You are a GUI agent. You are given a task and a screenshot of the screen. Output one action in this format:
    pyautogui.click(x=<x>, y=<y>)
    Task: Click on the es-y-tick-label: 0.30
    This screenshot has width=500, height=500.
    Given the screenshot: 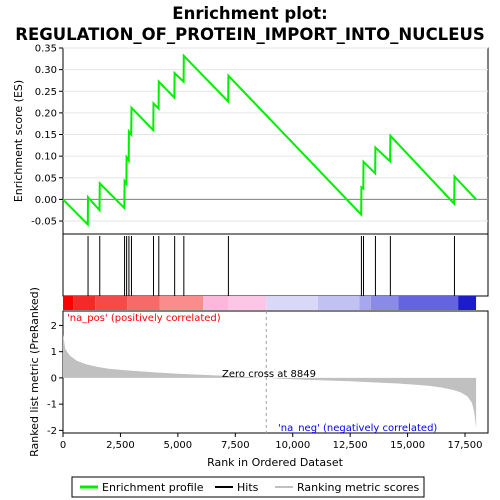 What is the action you would take?
    pyautogui.click(x=46, y=70)
    